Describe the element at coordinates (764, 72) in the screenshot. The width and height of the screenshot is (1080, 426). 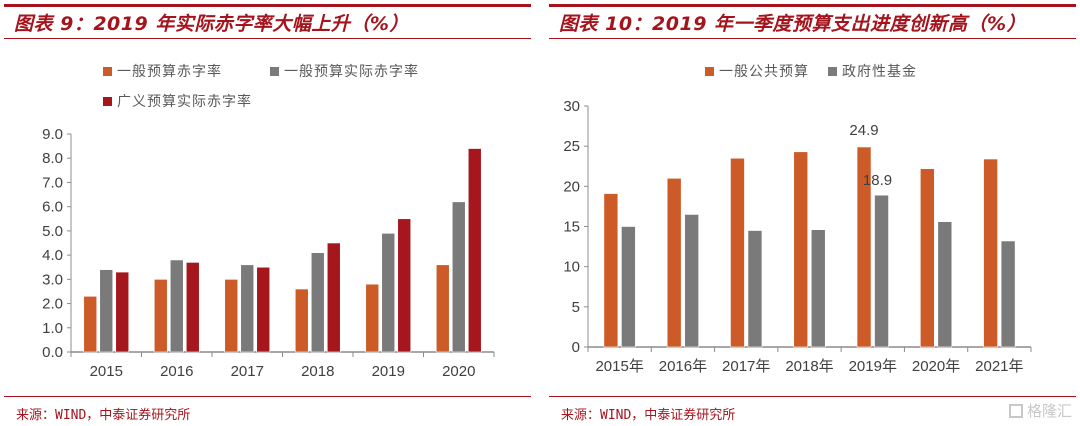
I see `legend-label: 一般公共预算` at that location.